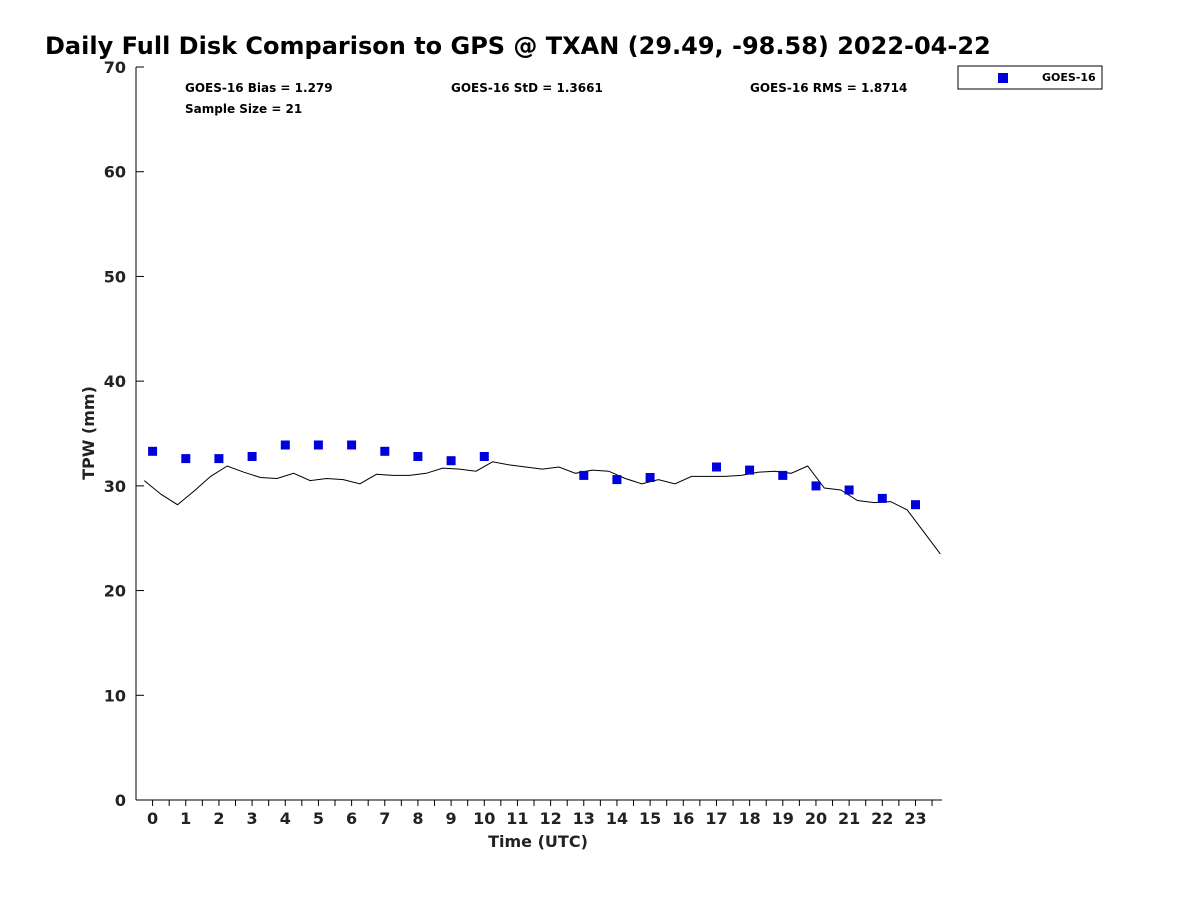 The height and width of the screenshot is (904, 1200). What do you see at coordinates (650, 818) in the screenshot?
I see `x-tick-label: 15` at bounding box center [650, 818].